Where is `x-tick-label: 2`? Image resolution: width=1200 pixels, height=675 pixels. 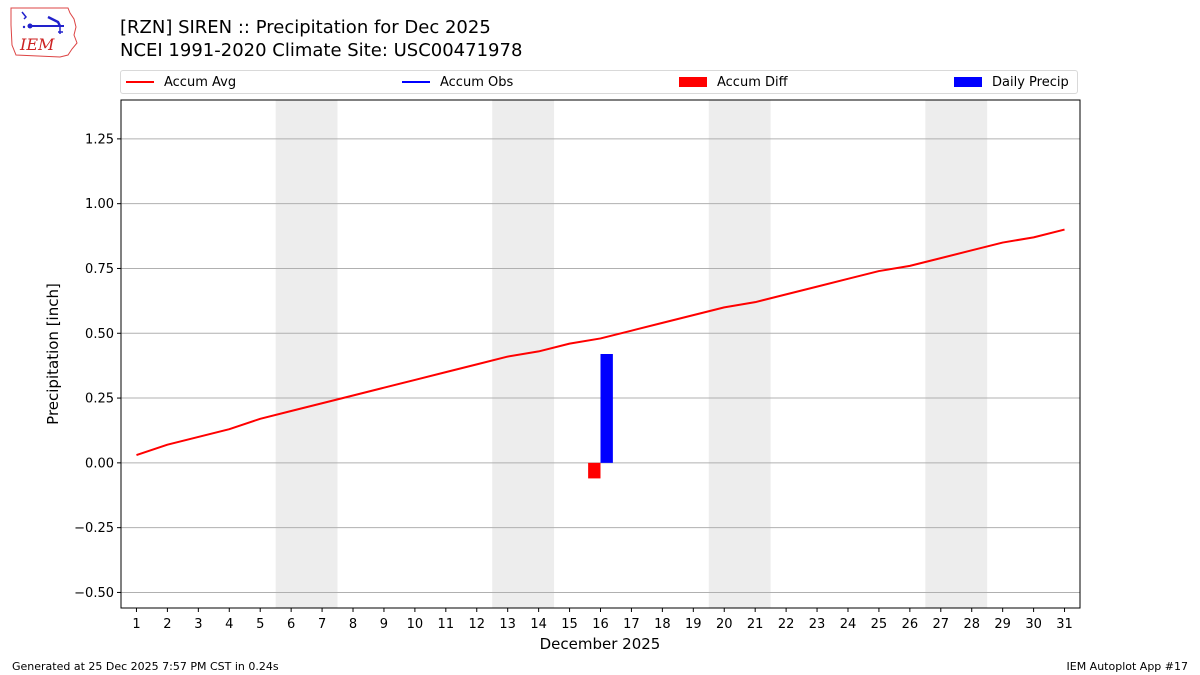
x-tick-label: 2 is located at coordinates (167, 624).